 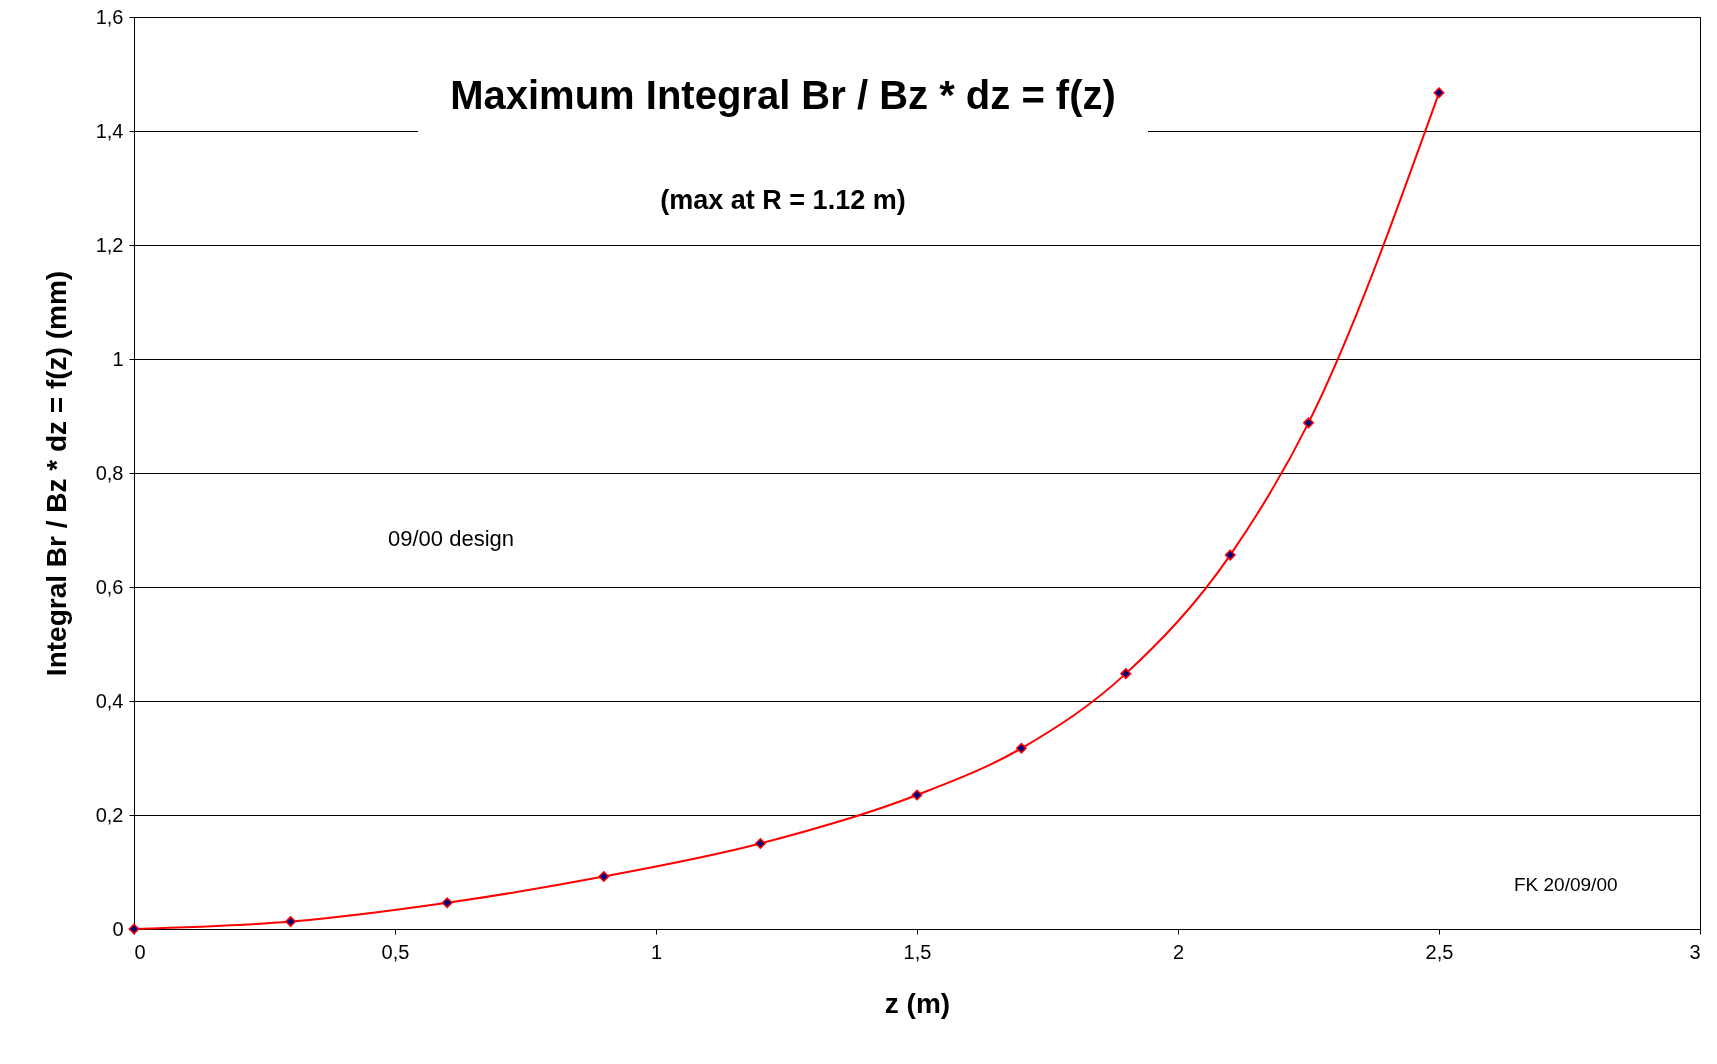 I want to click on y-tick-label: 0,2, so click(x=109, y=814).